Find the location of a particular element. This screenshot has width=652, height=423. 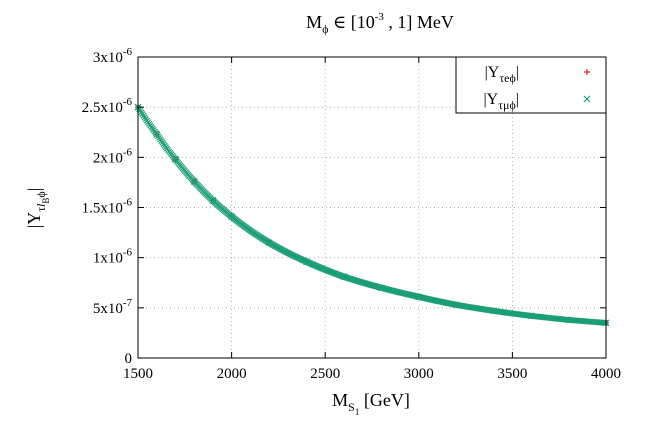

legend-markers is located at coordinates (587, 86).